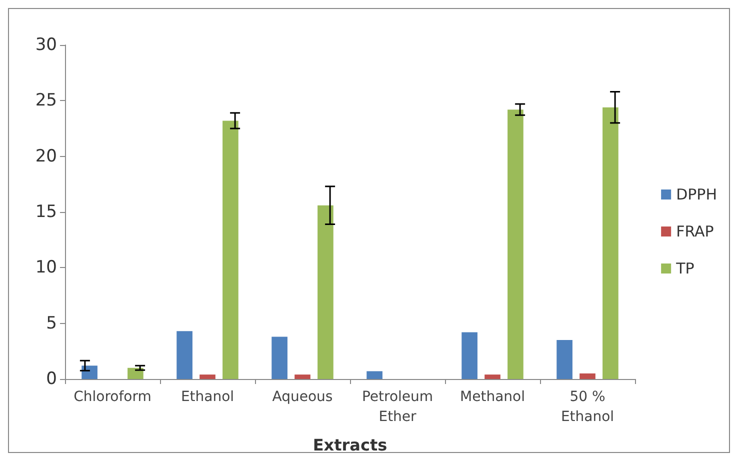 The height and width of the screenshot is (463, 740). I want to click on y-tick-label: 10, so click(46, 268).